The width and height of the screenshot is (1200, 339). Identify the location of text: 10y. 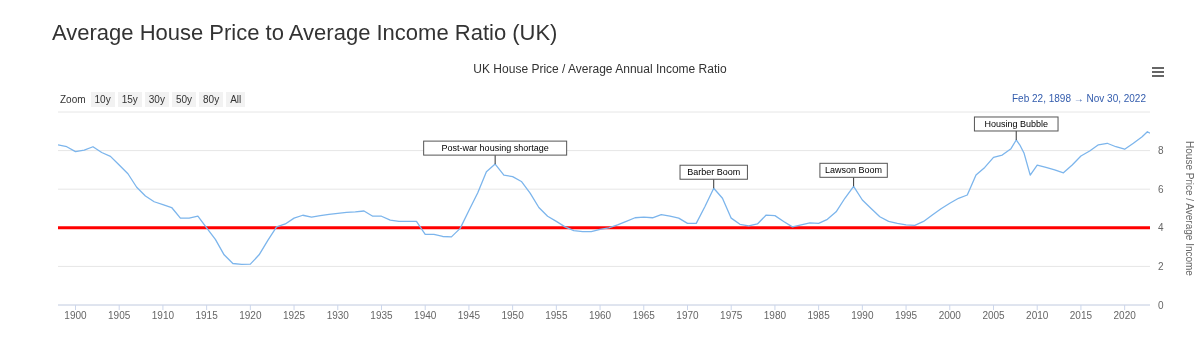
(102, 99).